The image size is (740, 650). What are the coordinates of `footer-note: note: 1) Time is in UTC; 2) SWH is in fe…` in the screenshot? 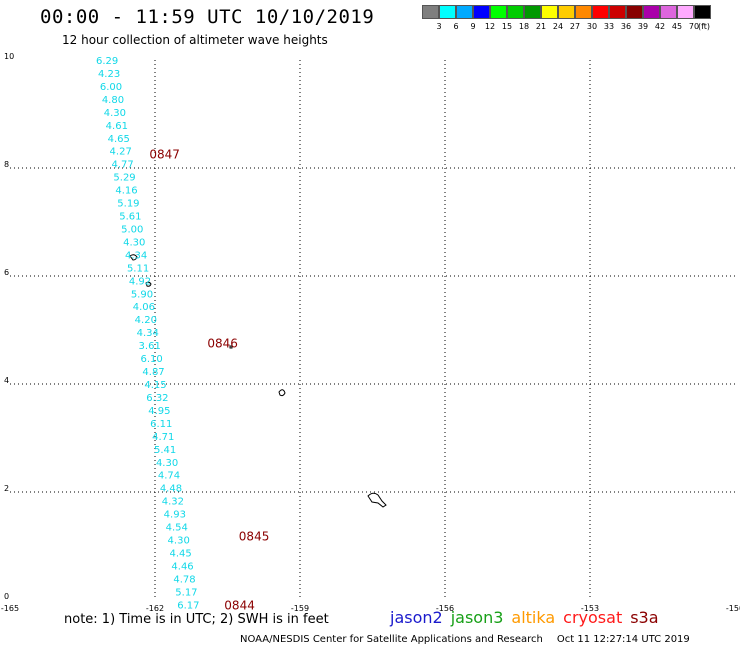 It's located at (196, 619).